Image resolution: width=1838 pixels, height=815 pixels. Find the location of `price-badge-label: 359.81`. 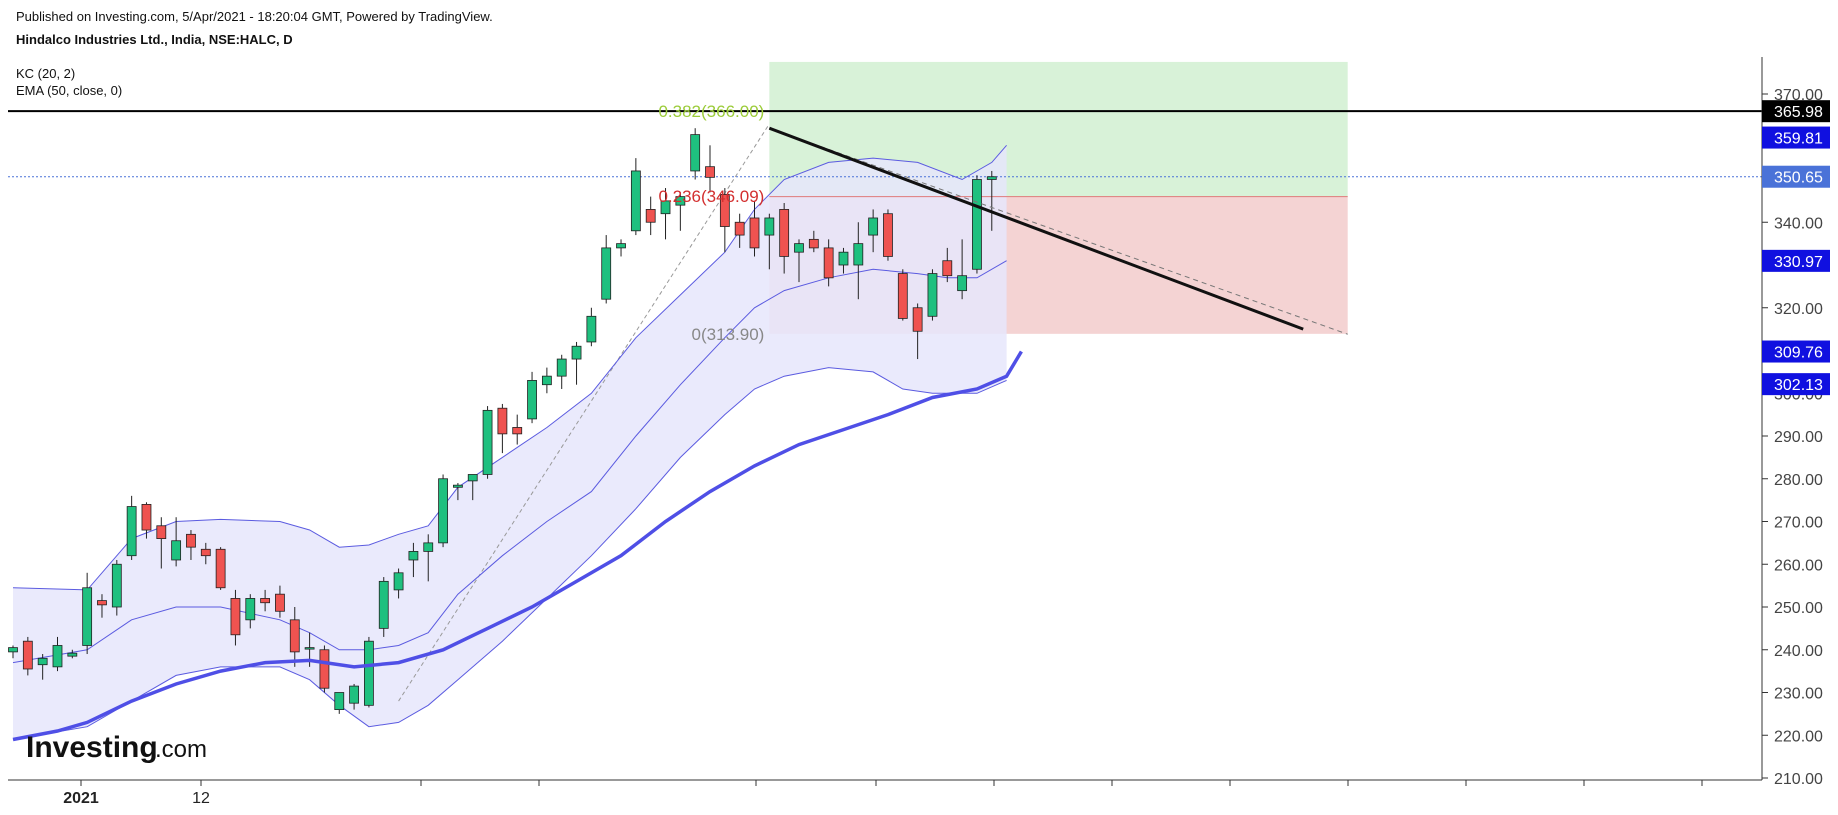

price-badge-label: 359.81 is located at coordinates (1798, 139).